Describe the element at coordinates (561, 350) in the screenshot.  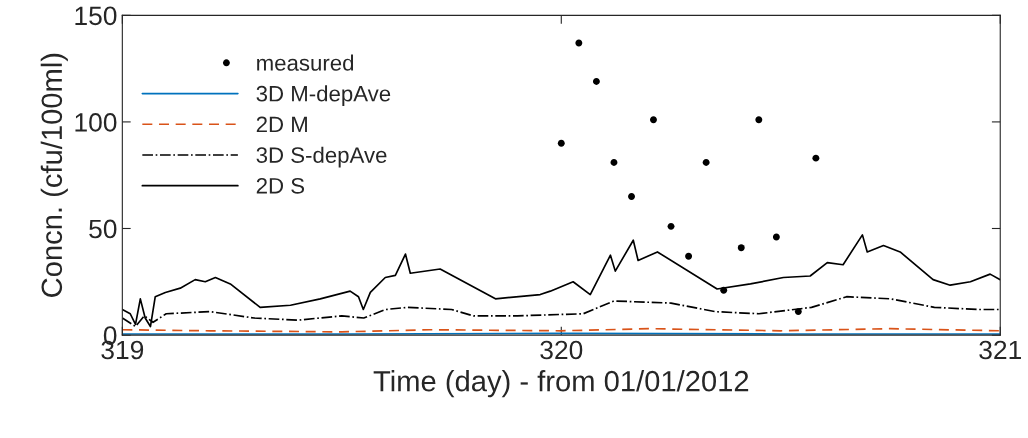
I see `x-tick-label: 320` at that location.